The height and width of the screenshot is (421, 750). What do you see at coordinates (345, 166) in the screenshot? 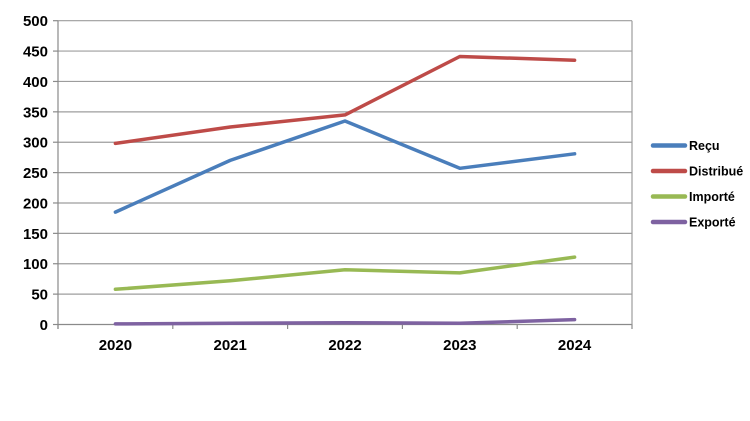
I see `series-line-recu` at bounding box center [345, 166].